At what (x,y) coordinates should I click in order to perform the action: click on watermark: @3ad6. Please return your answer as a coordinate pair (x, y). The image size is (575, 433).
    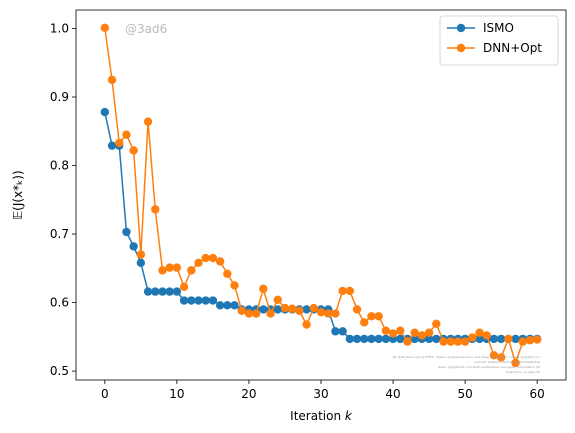
    Looking at the image, I should click on (146, 29).